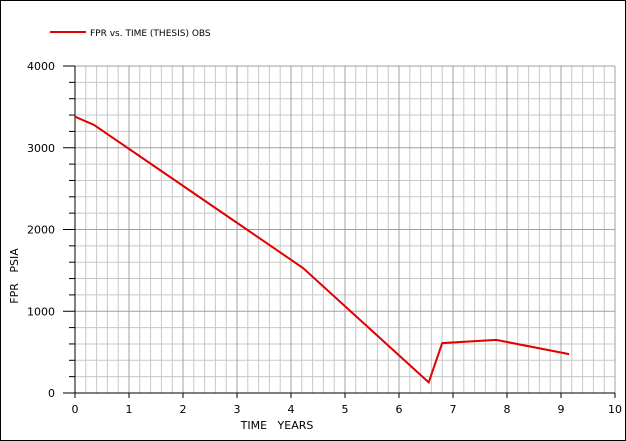  What do you see at coordinates (41, 230) in the screenshot?
I see `y-tick-label: 2000` at bounding box center [41, 230].